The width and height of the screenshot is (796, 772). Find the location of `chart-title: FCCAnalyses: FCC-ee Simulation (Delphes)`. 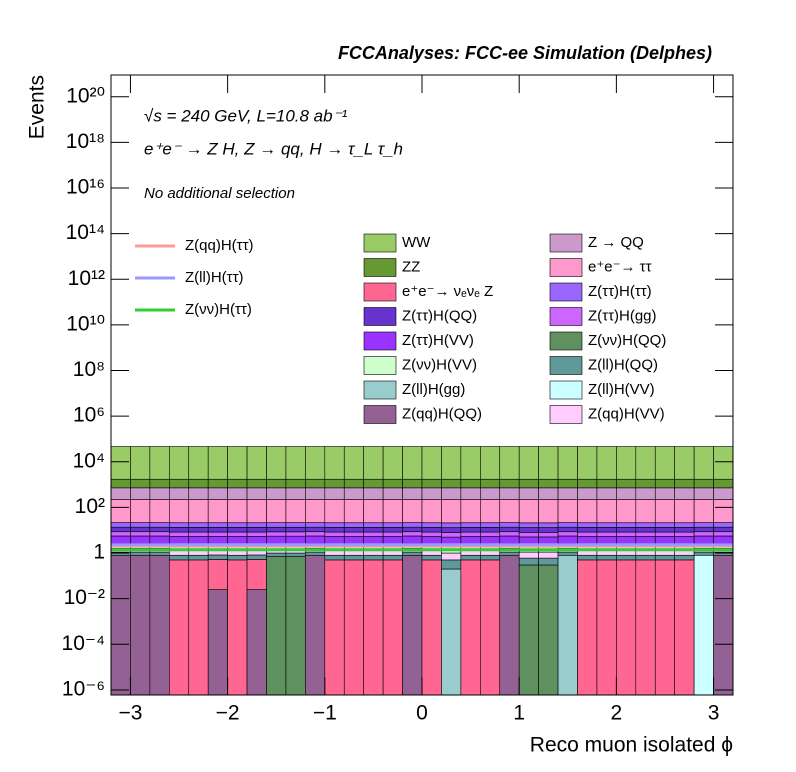

chart-title: FCCAnalyses: FCC-ee Simulation (Delphes) is located at coordinates (525, 53).